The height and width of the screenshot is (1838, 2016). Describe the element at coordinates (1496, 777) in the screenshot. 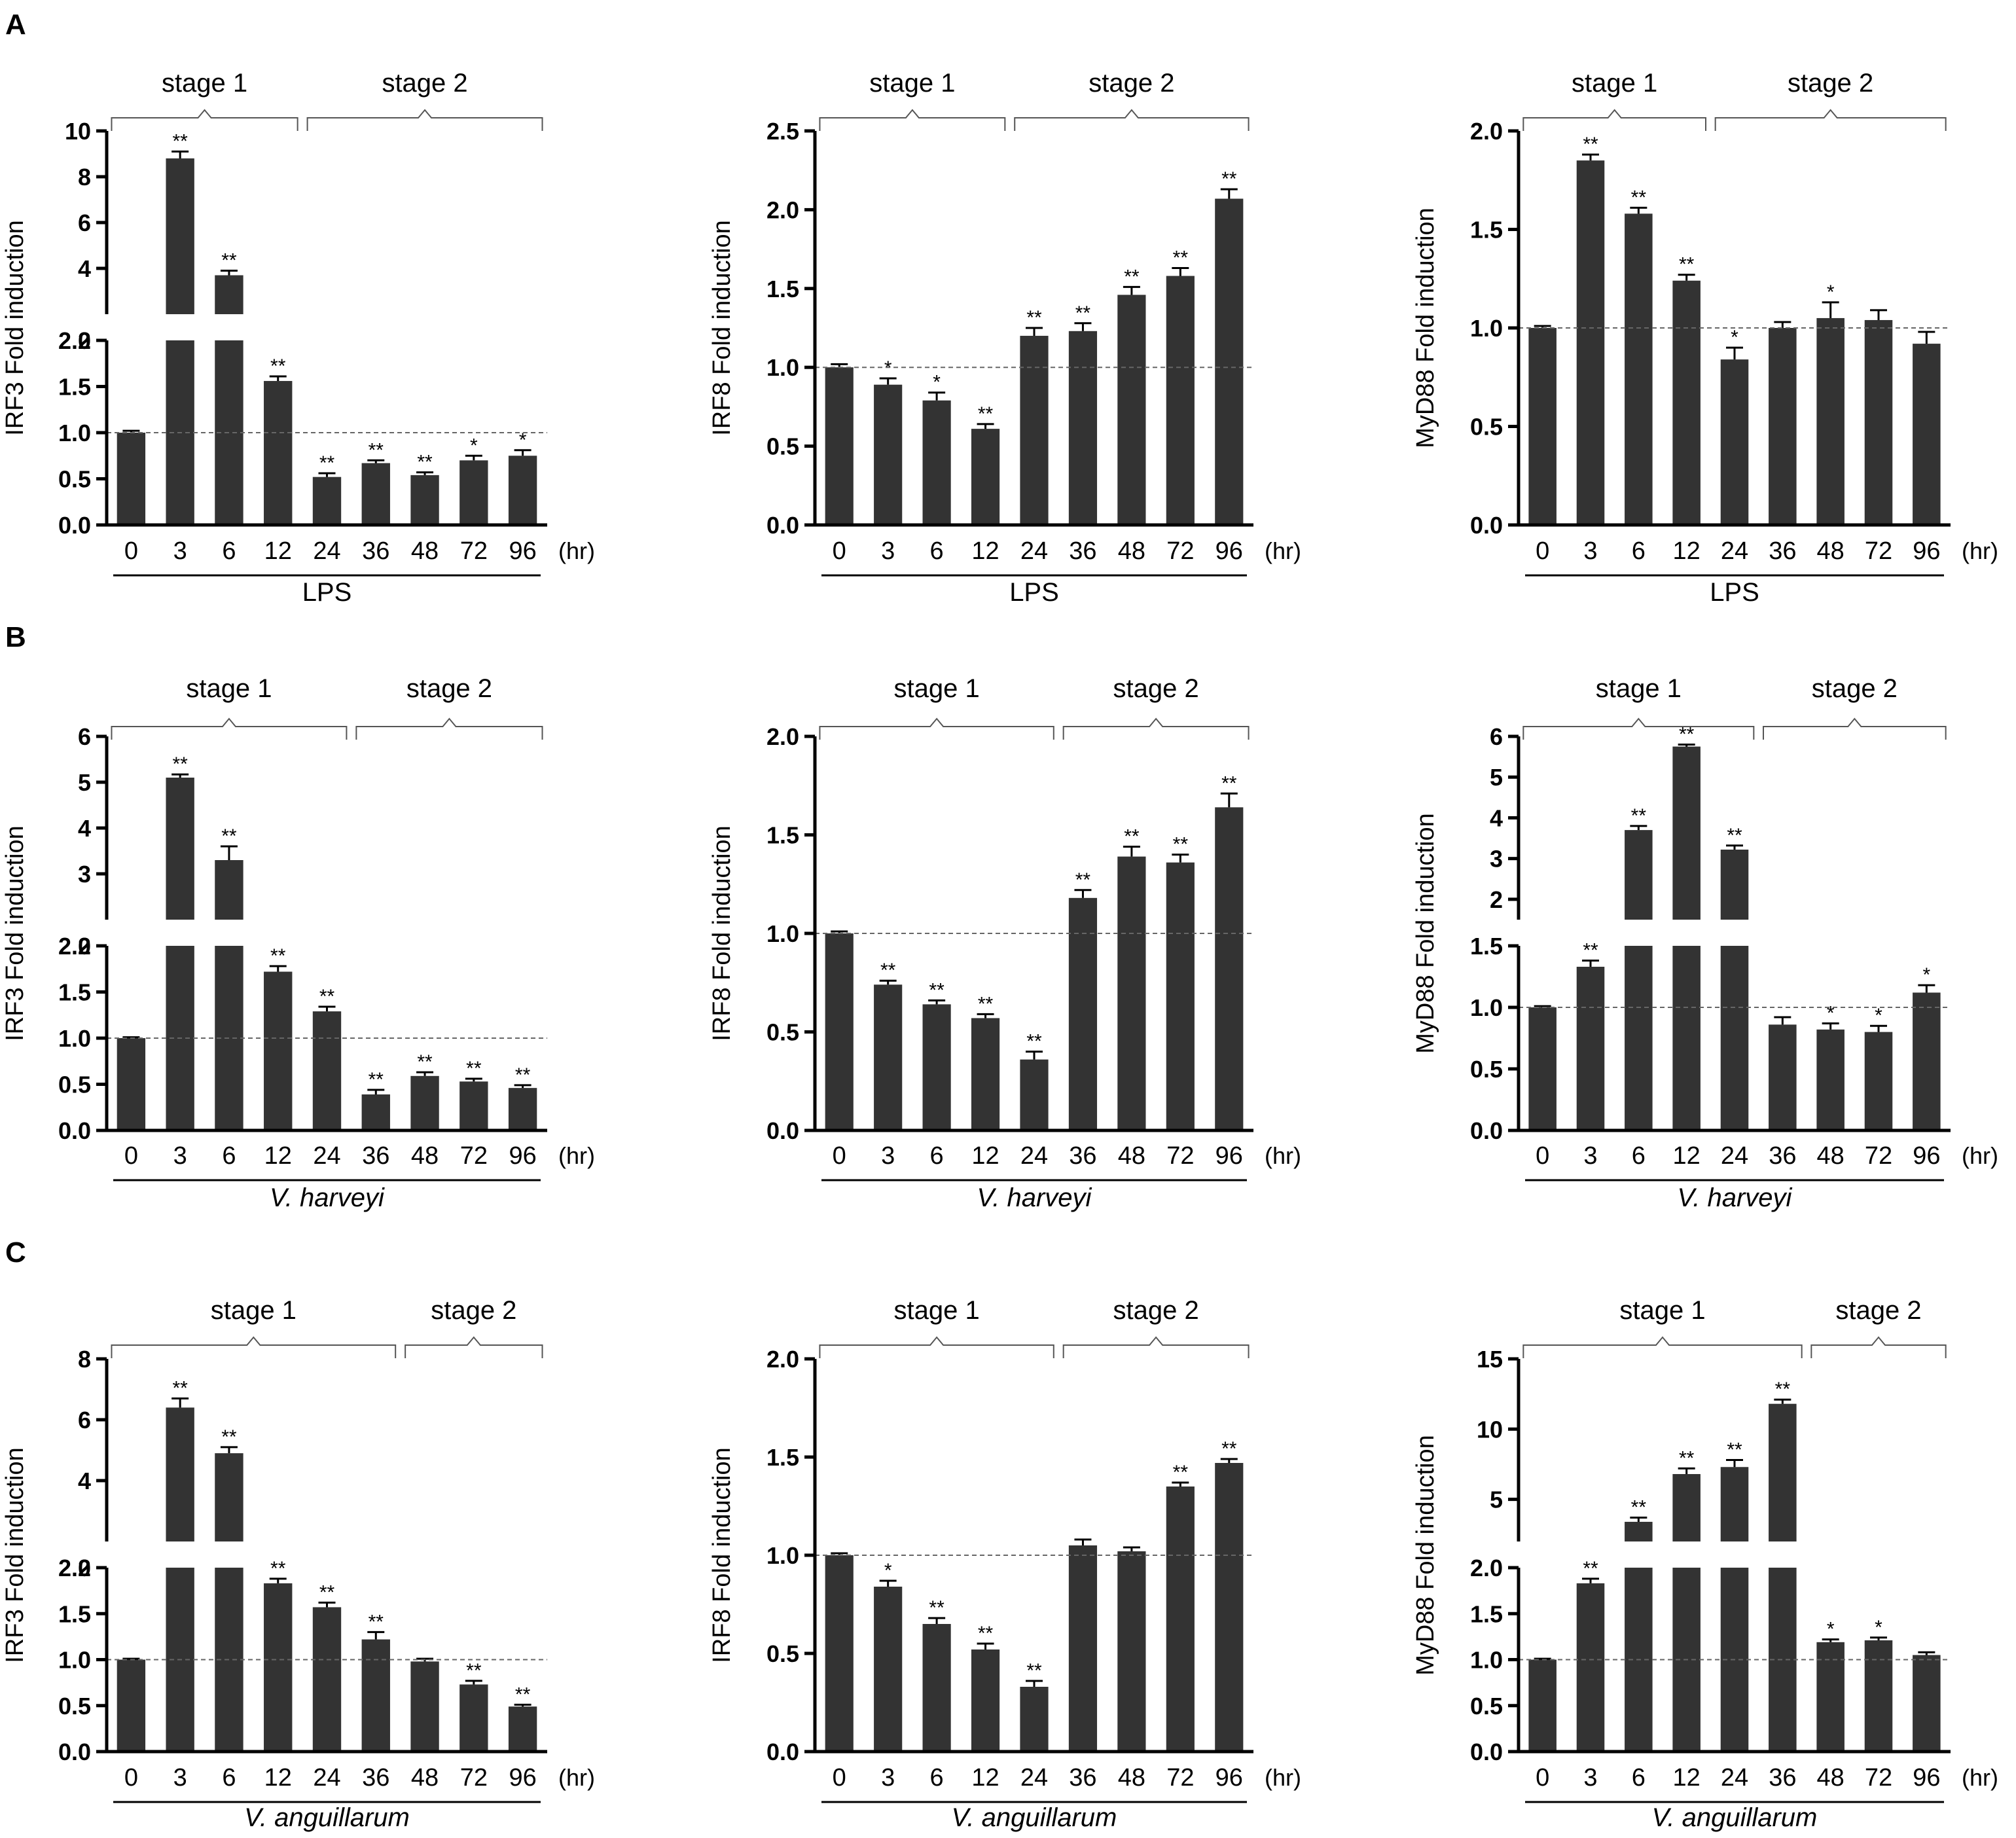

I see `y-tick-label: 5` at that location.